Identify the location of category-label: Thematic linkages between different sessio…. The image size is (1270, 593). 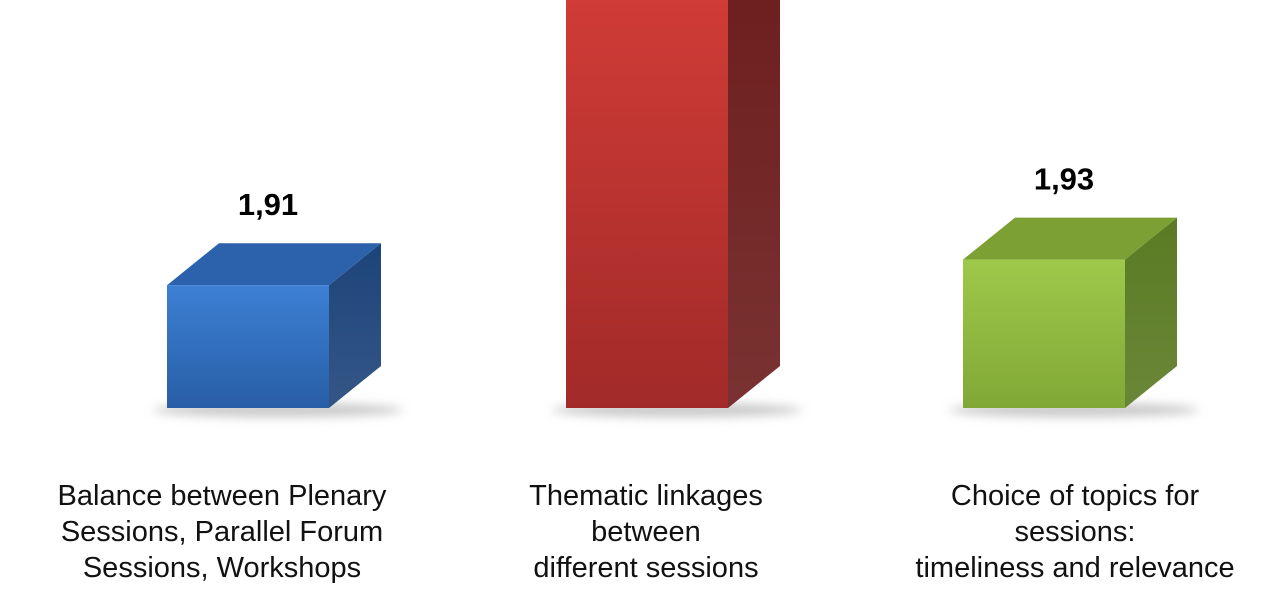
(646, 532).